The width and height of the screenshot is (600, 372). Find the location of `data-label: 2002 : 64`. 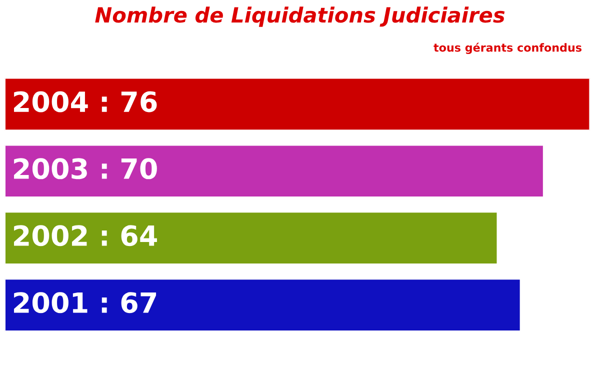

data-label: 2002 : 64 is located at coordinates (85, 235).